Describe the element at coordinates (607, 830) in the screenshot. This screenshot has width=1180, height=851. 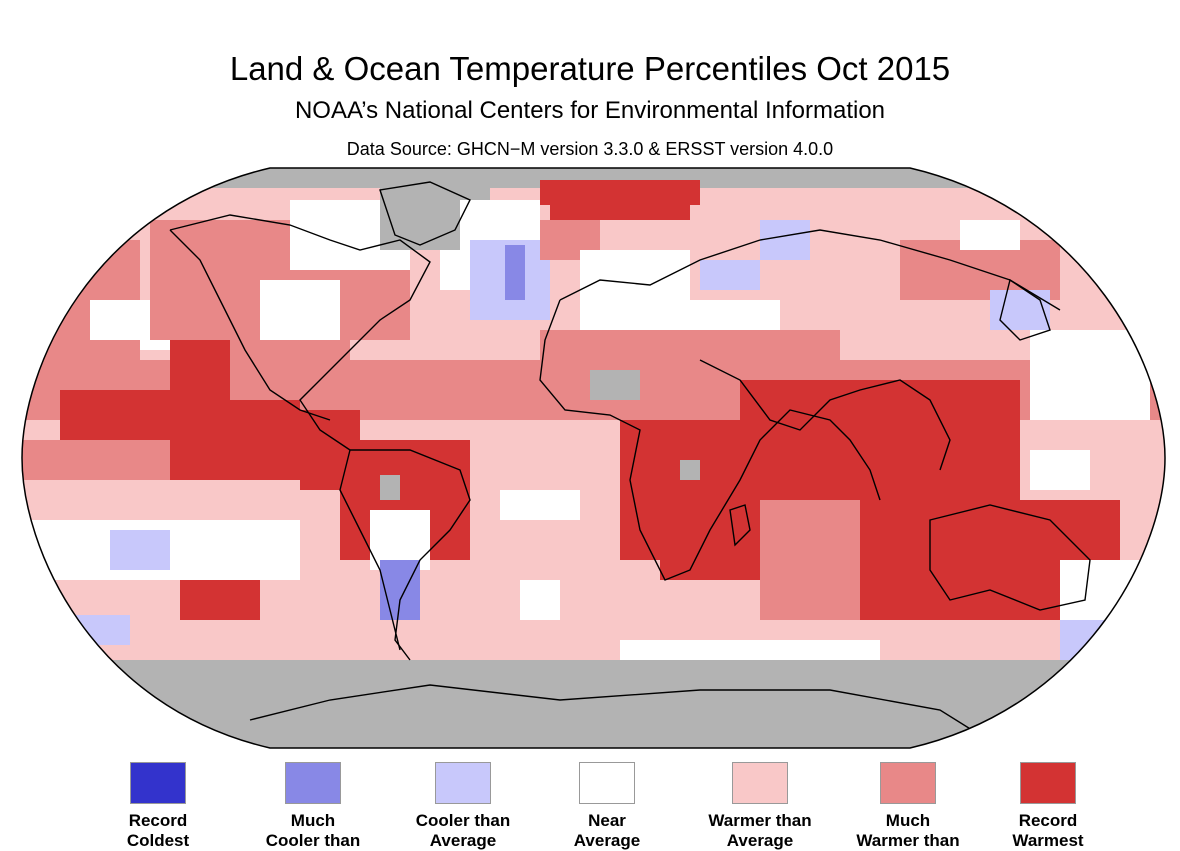
I see `legend-label: Near Average` at that location.